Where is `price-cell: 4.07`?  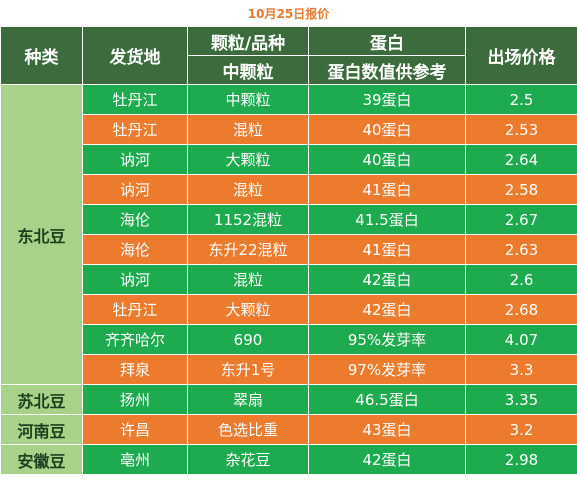
price-cell: 4.07 is located at coordinates (521, 339).